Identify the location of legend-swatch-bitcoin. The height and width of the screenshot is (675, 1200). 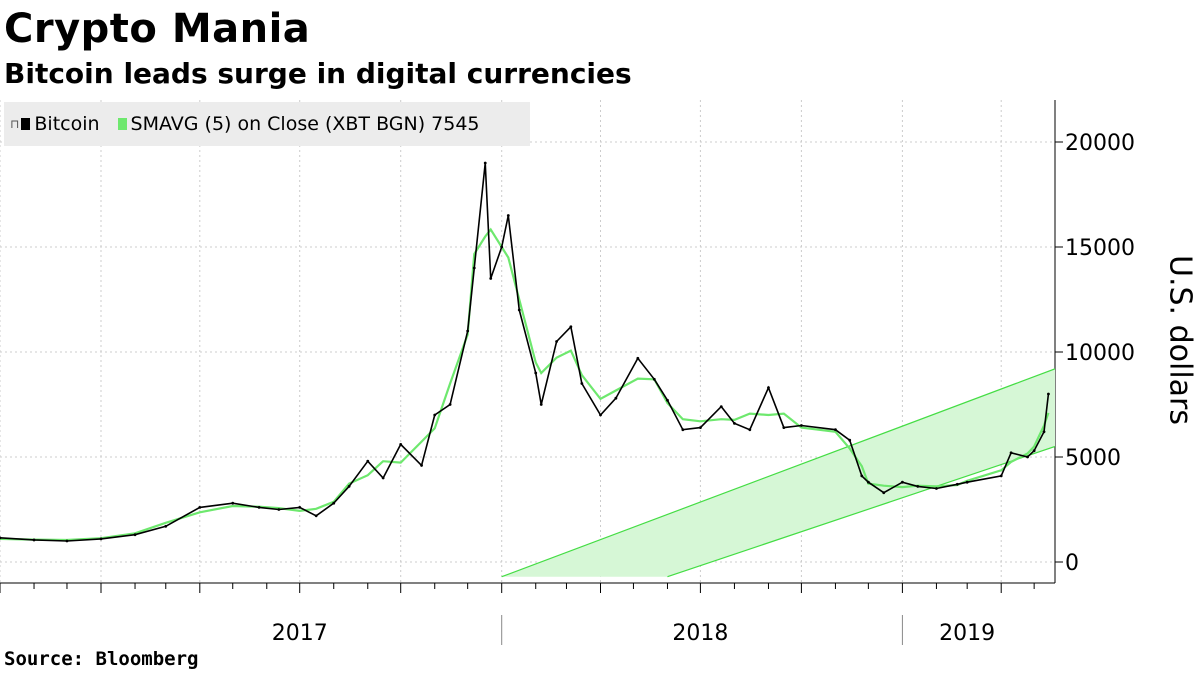
(26, 124).